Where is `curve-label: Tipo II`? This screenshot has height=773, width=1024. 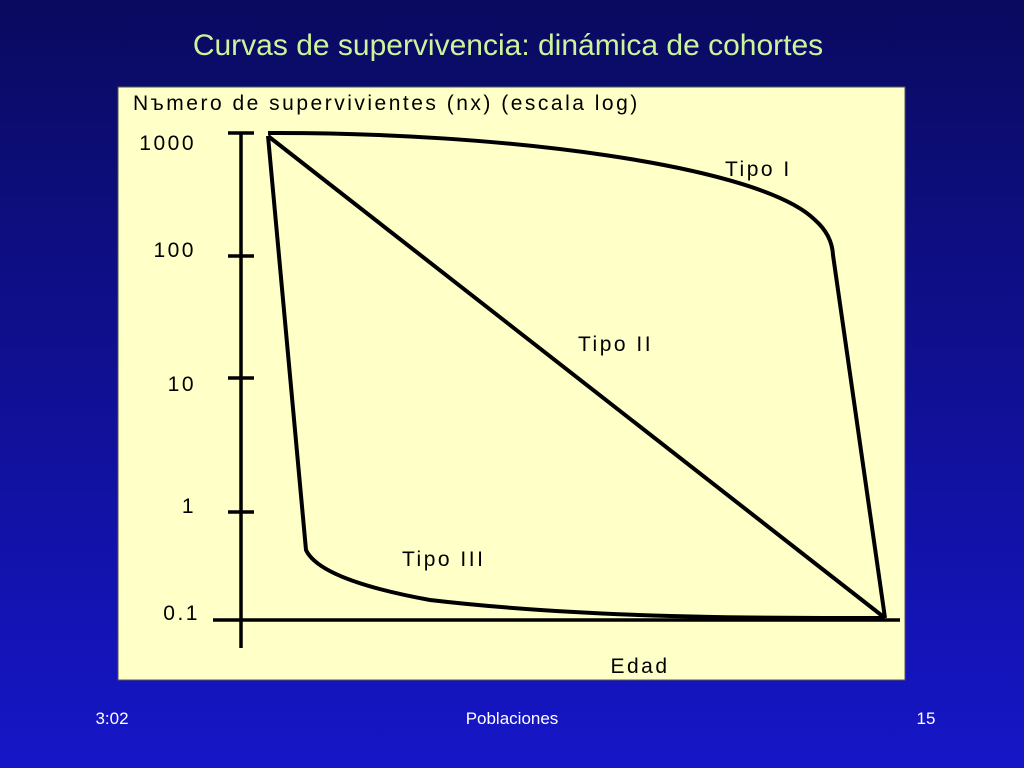 curve-label: Tipo II is located at coordinates (615, 344).